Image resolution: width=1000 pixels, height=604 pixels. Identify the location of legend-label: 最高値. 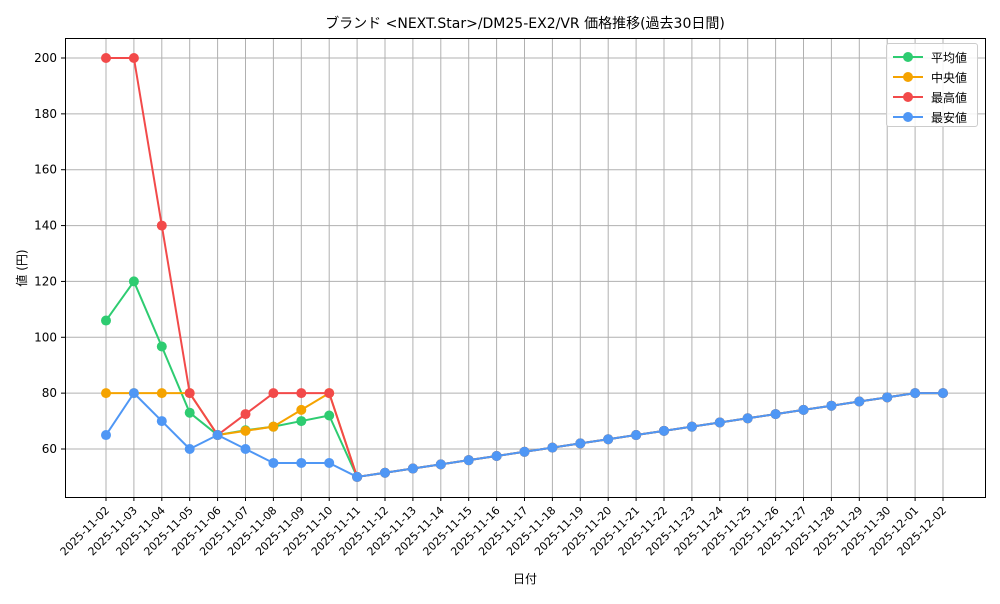
(949, 98).